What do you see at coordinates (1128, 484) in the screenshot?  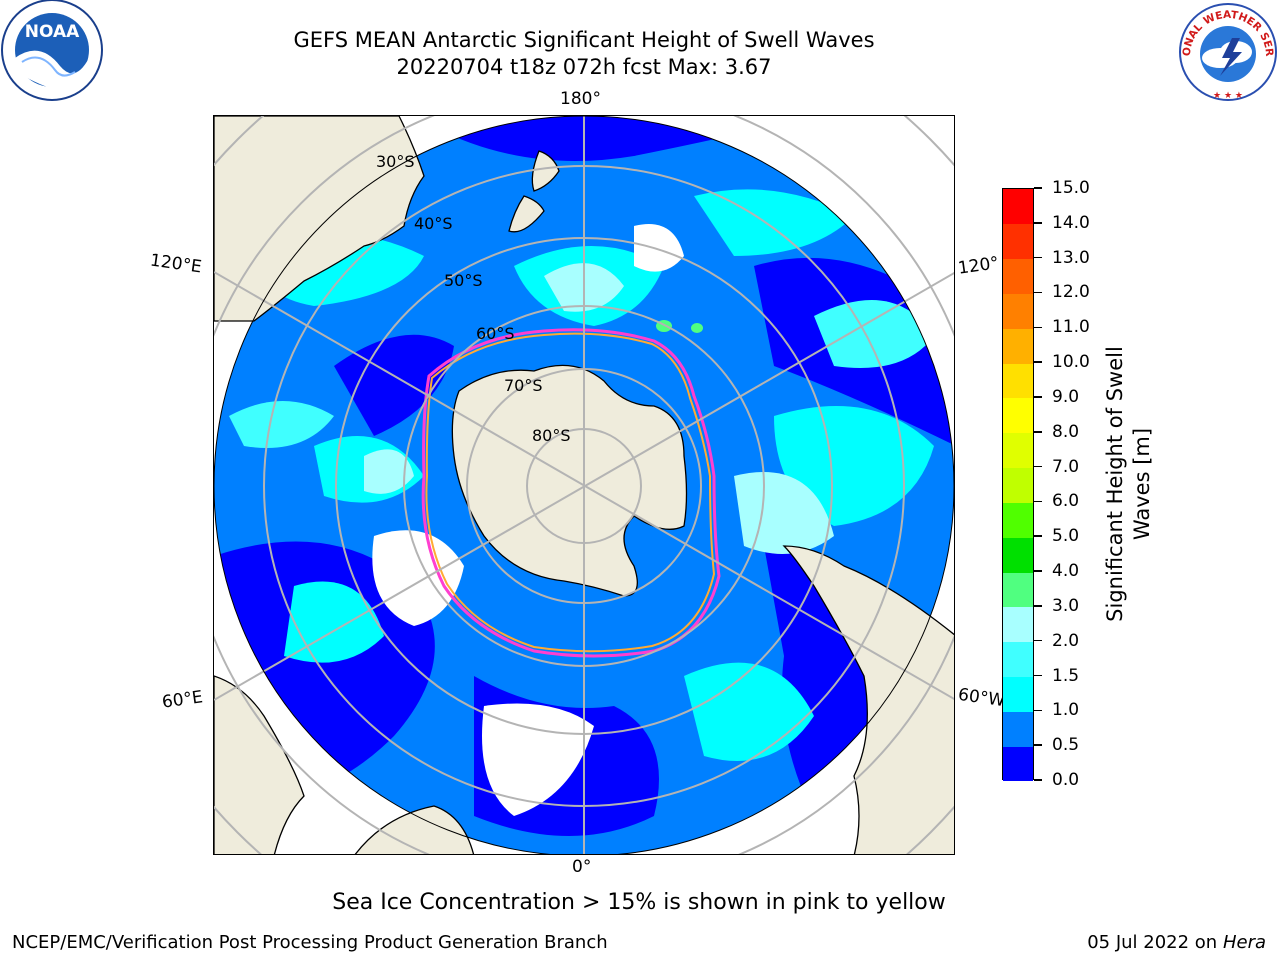 I see `colorbar-title: Significant Height of Swell Waves [m]` at bounding box center [1128, 484].